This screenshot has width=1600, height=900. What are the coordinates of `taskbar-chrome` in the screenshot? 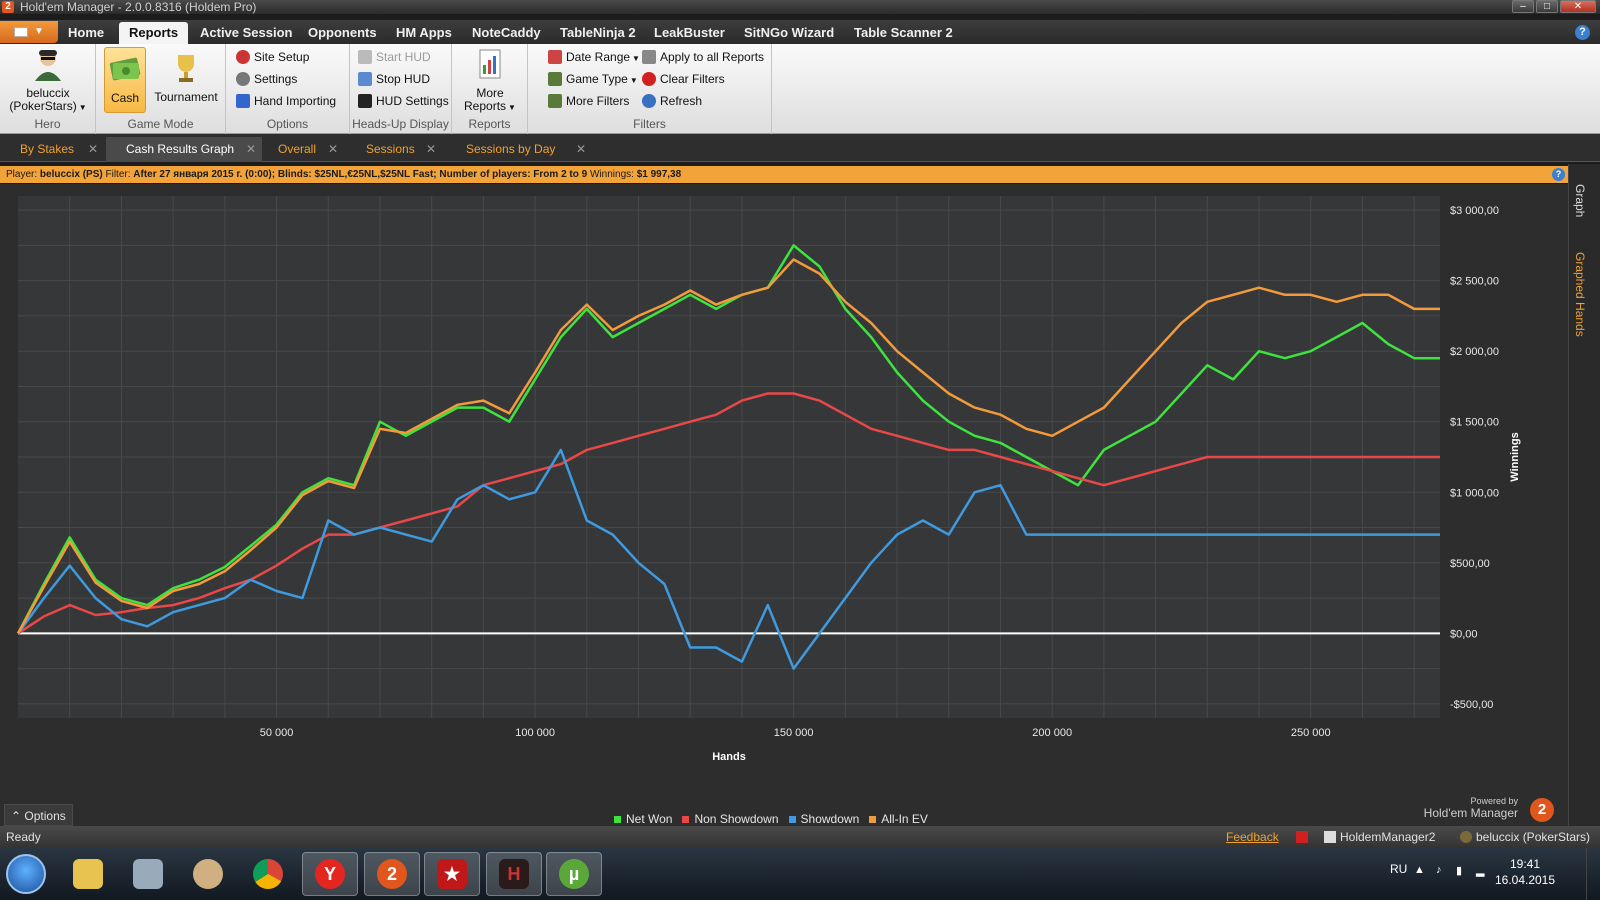 It's located at (268, 874).